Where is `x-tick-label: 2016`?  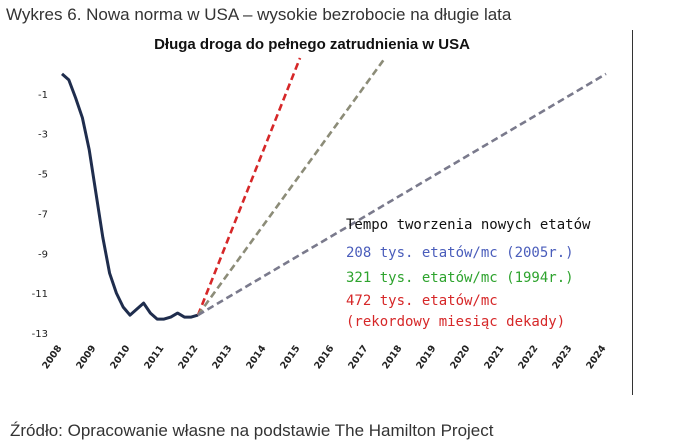
x-tick-label: 2016 is located at coordinates (324, 357).